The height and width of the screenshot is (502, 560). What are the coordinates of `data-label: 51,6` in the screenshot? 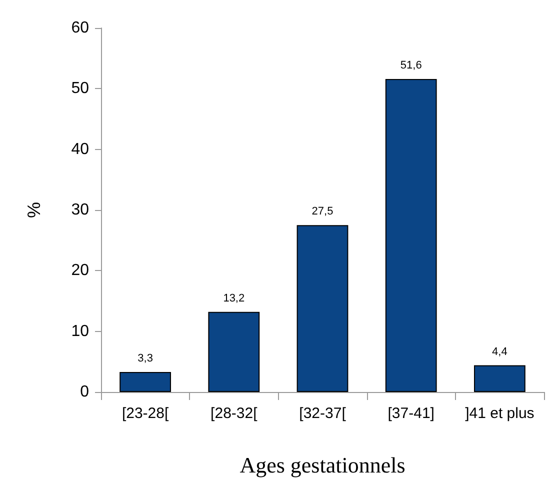 It's located at (411, 65).